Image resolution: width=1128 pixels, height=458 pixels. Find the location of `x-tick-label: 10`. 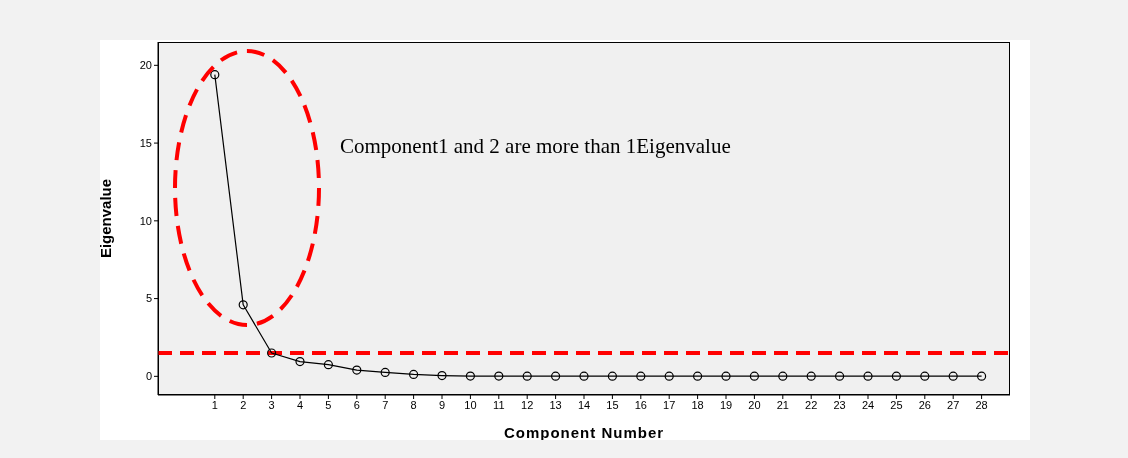

x-tick-label: 10 is located at coordinates (470, 404).